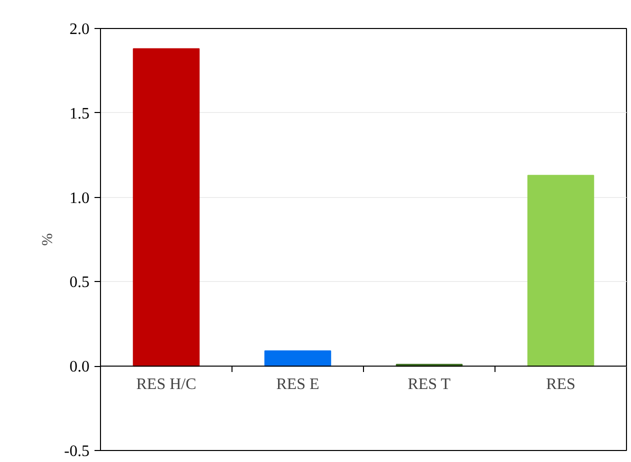  Describe the element at coordinates (77, 451) in the screenshot. I see `y-tick-label: -0.5` at that location.